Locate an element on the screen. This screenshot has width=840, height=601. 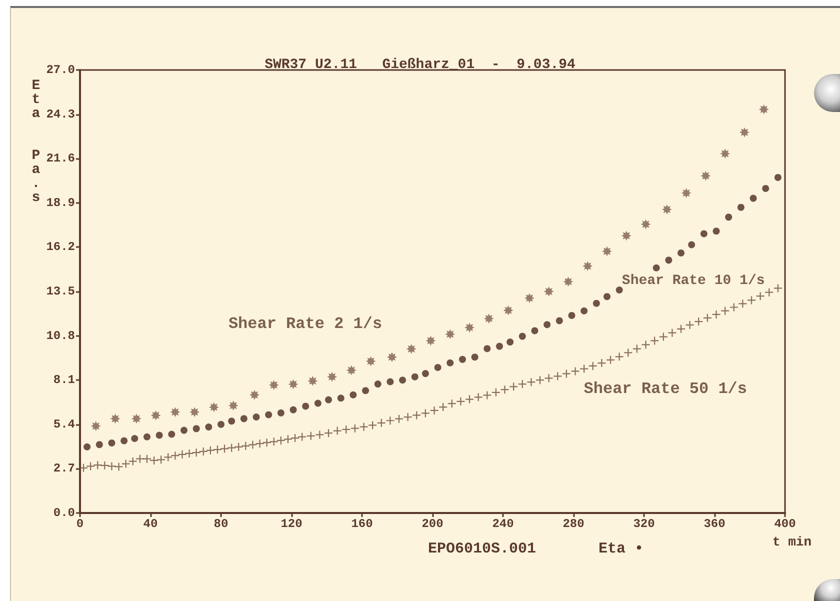
y-tick-label: 16.2 is located at coordinates (60, 247).